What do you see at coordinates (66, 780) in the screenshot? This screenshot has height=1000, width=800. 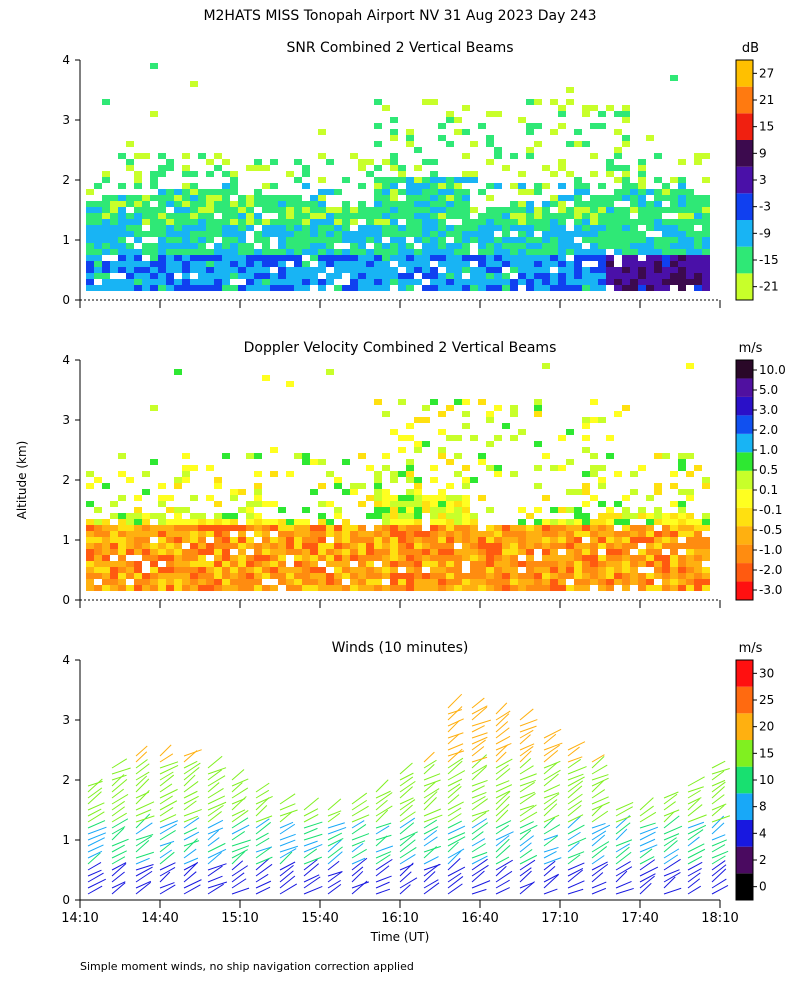 I see `y-tick-label: 2` at bounding box center [66, 780].